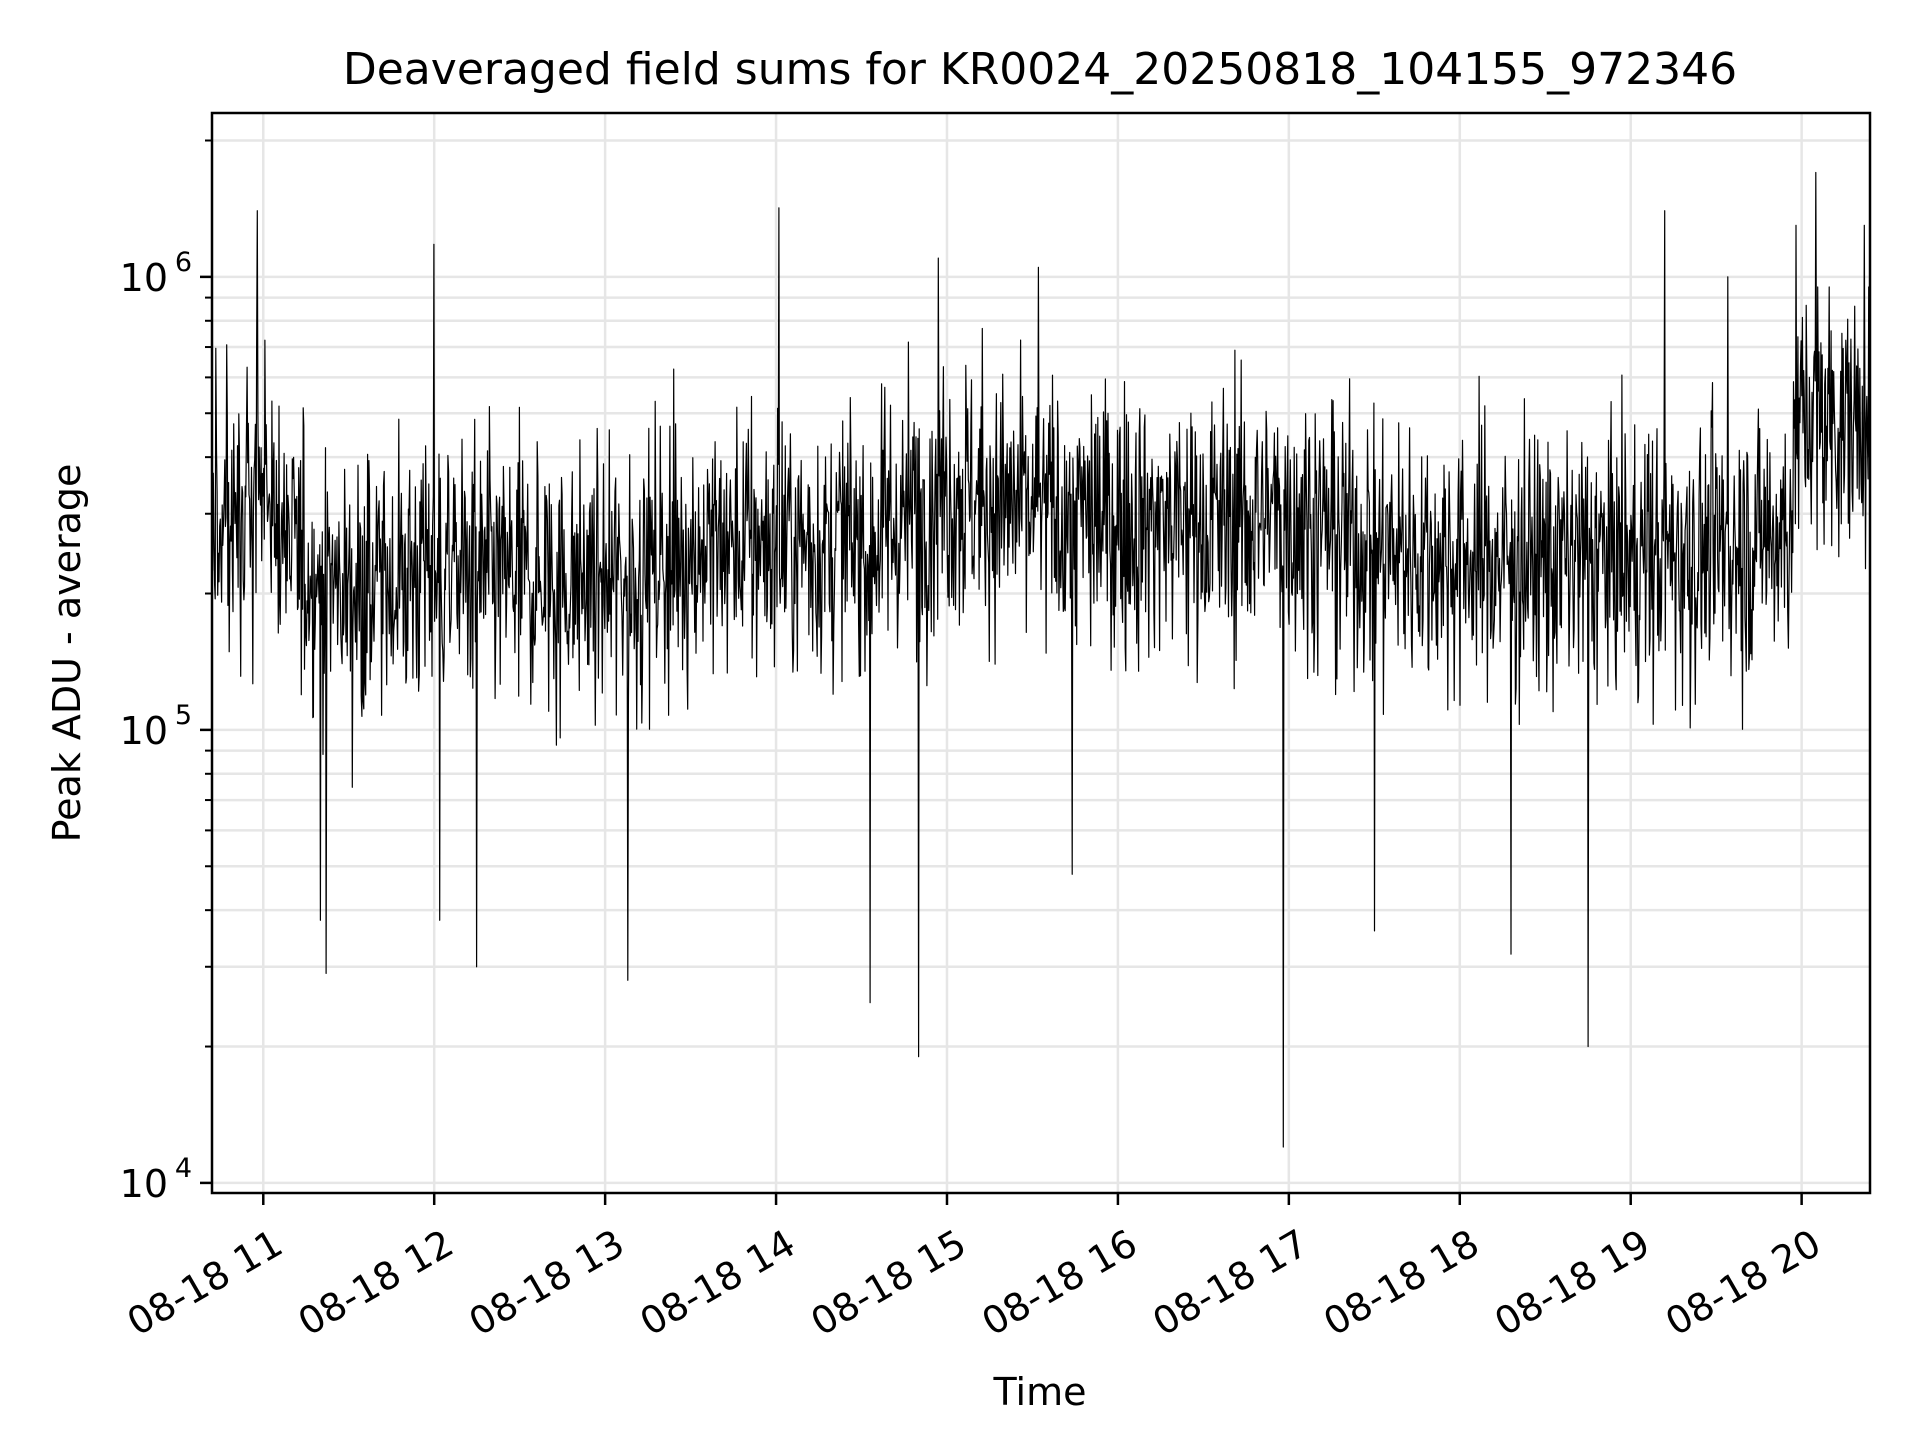  Describe the element at coordinates (183, 262) in the screenshot. I see `y-tick-exponent: 6` at that location.